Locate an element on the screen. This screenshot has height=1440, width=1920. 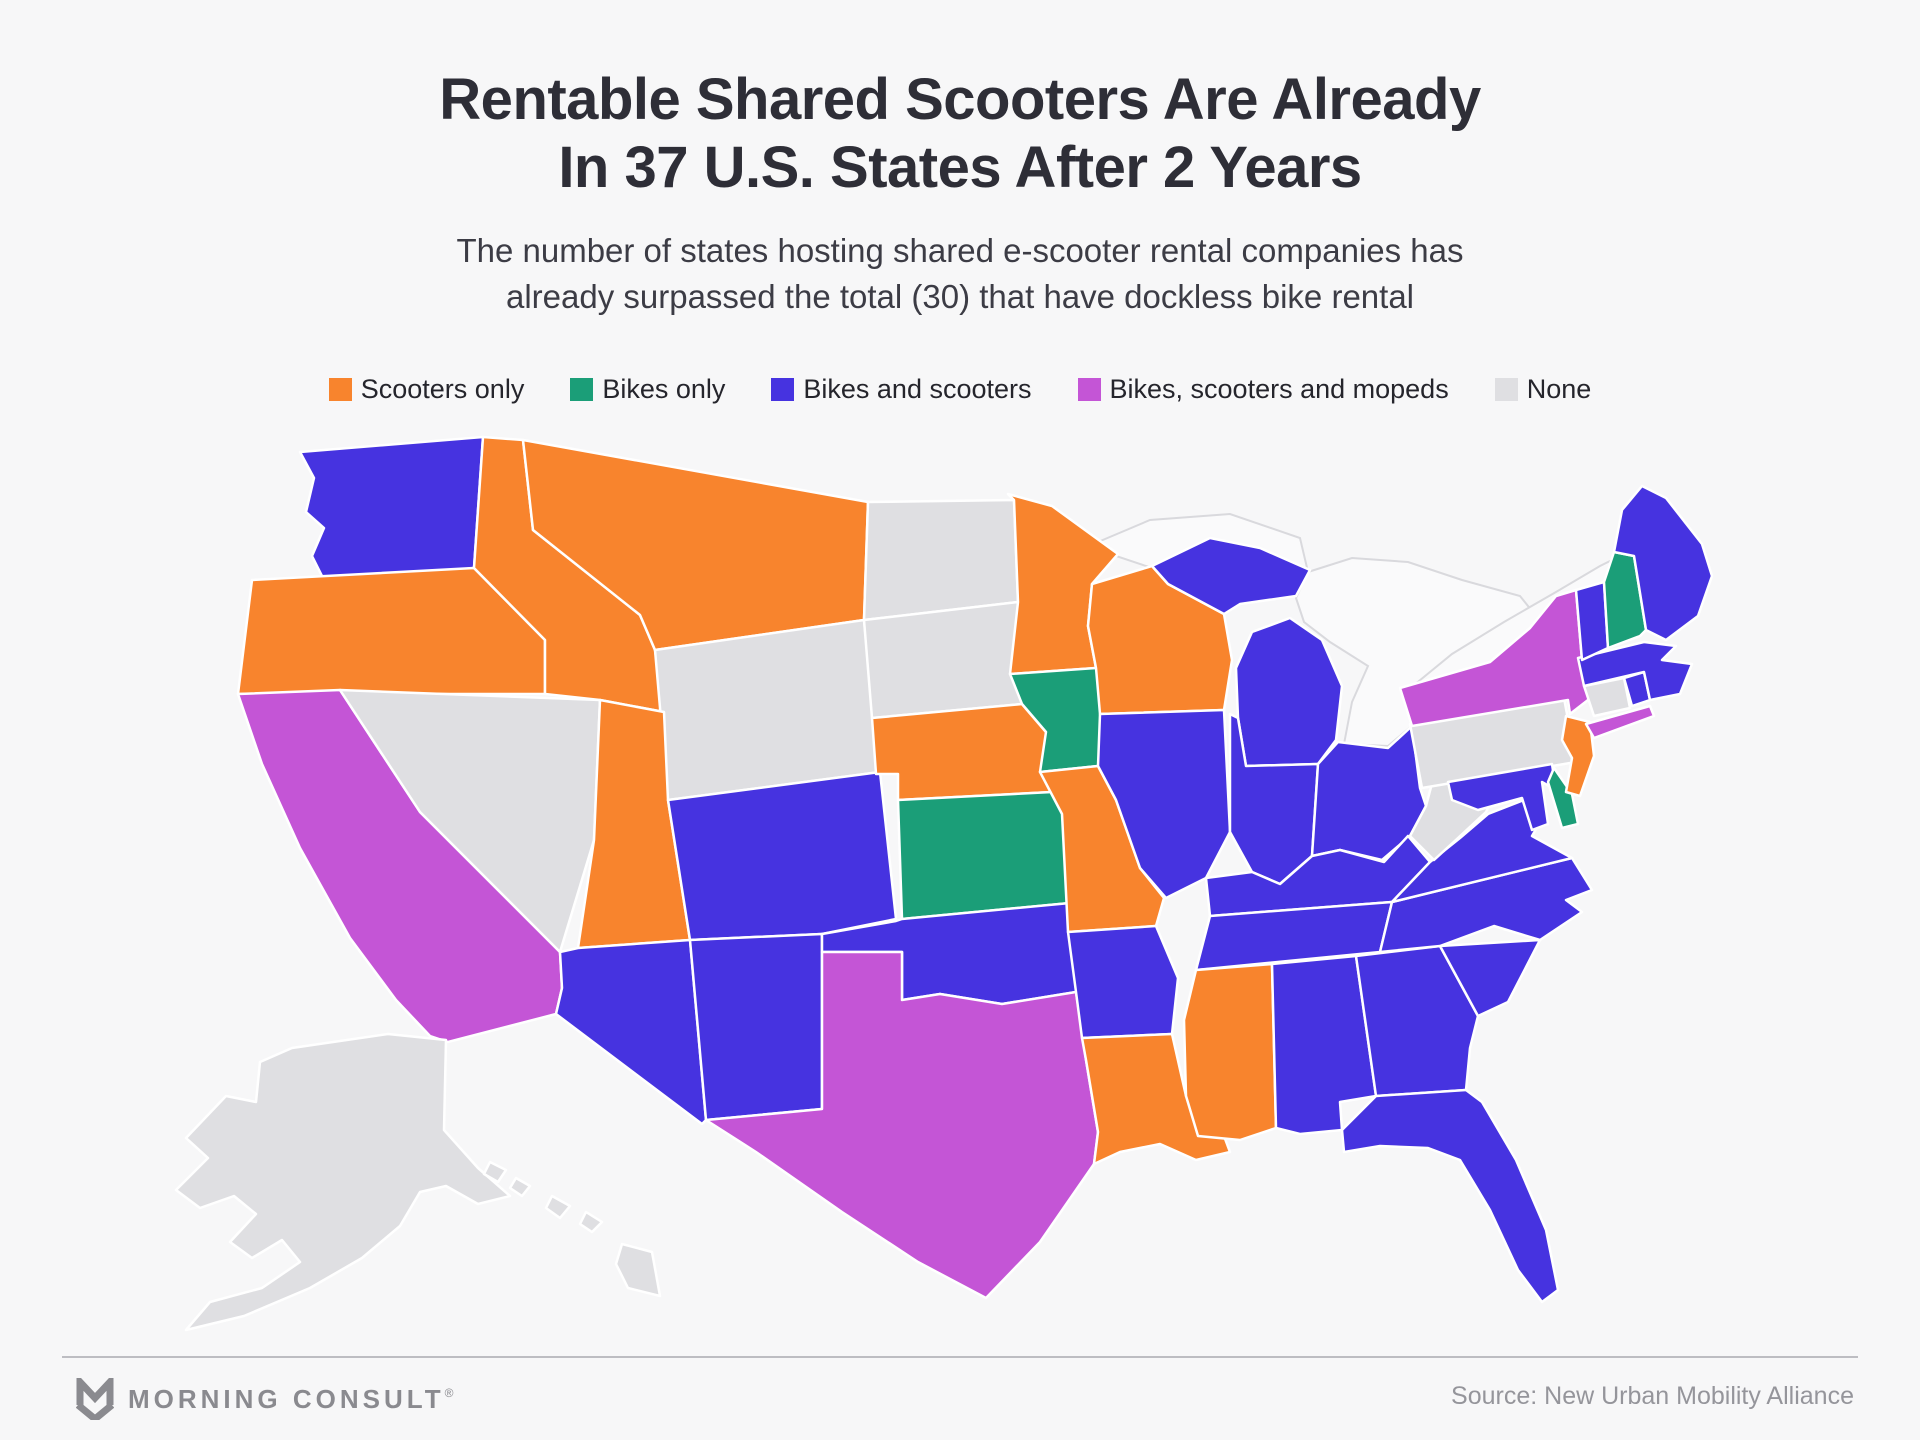
legend-item-bikes_scooters_mopeds: Bikes, scooters and mopeds is located at coordinates (1263, 389).